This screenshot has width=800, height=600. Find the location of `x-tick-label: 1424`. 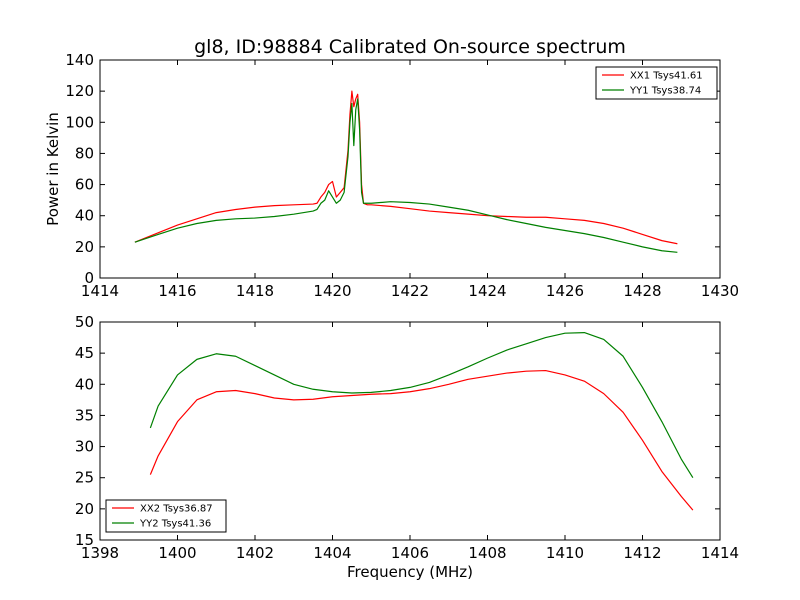

x-tick-label: 1424 is located at coordinates (487, 291).